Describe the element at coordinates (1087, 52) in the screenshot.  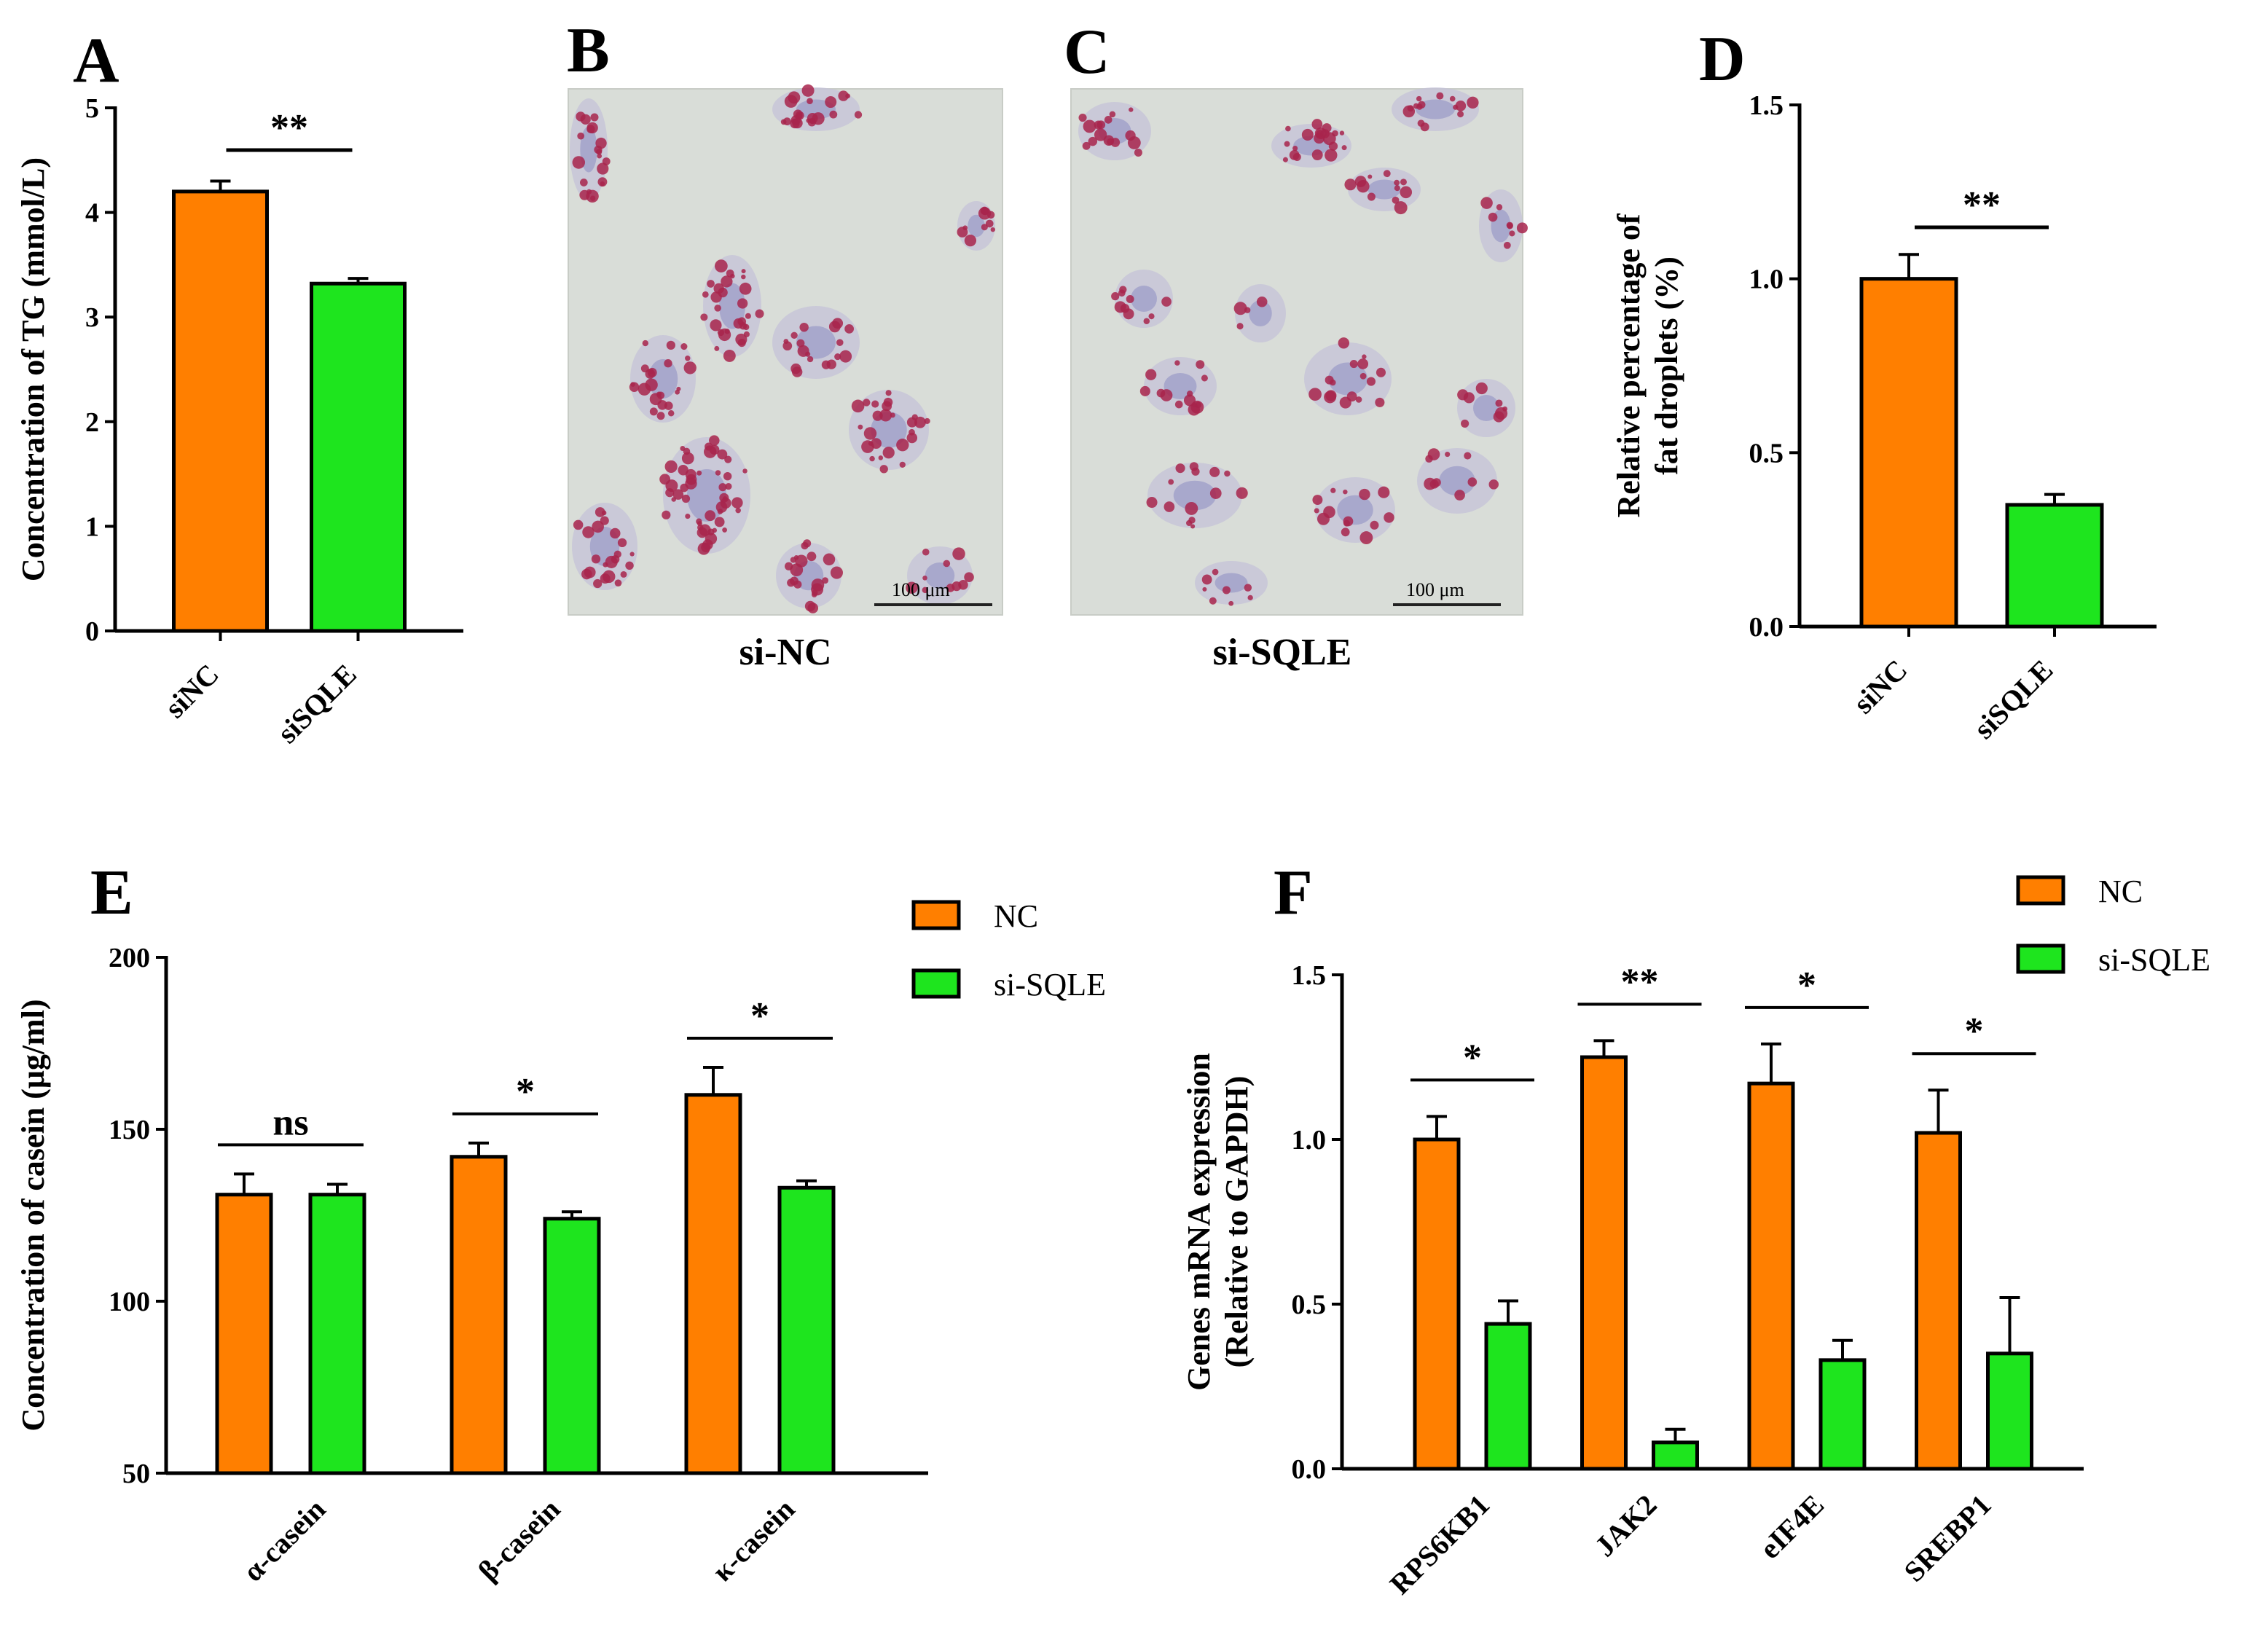
I see `panel-label-c: C` at that location.